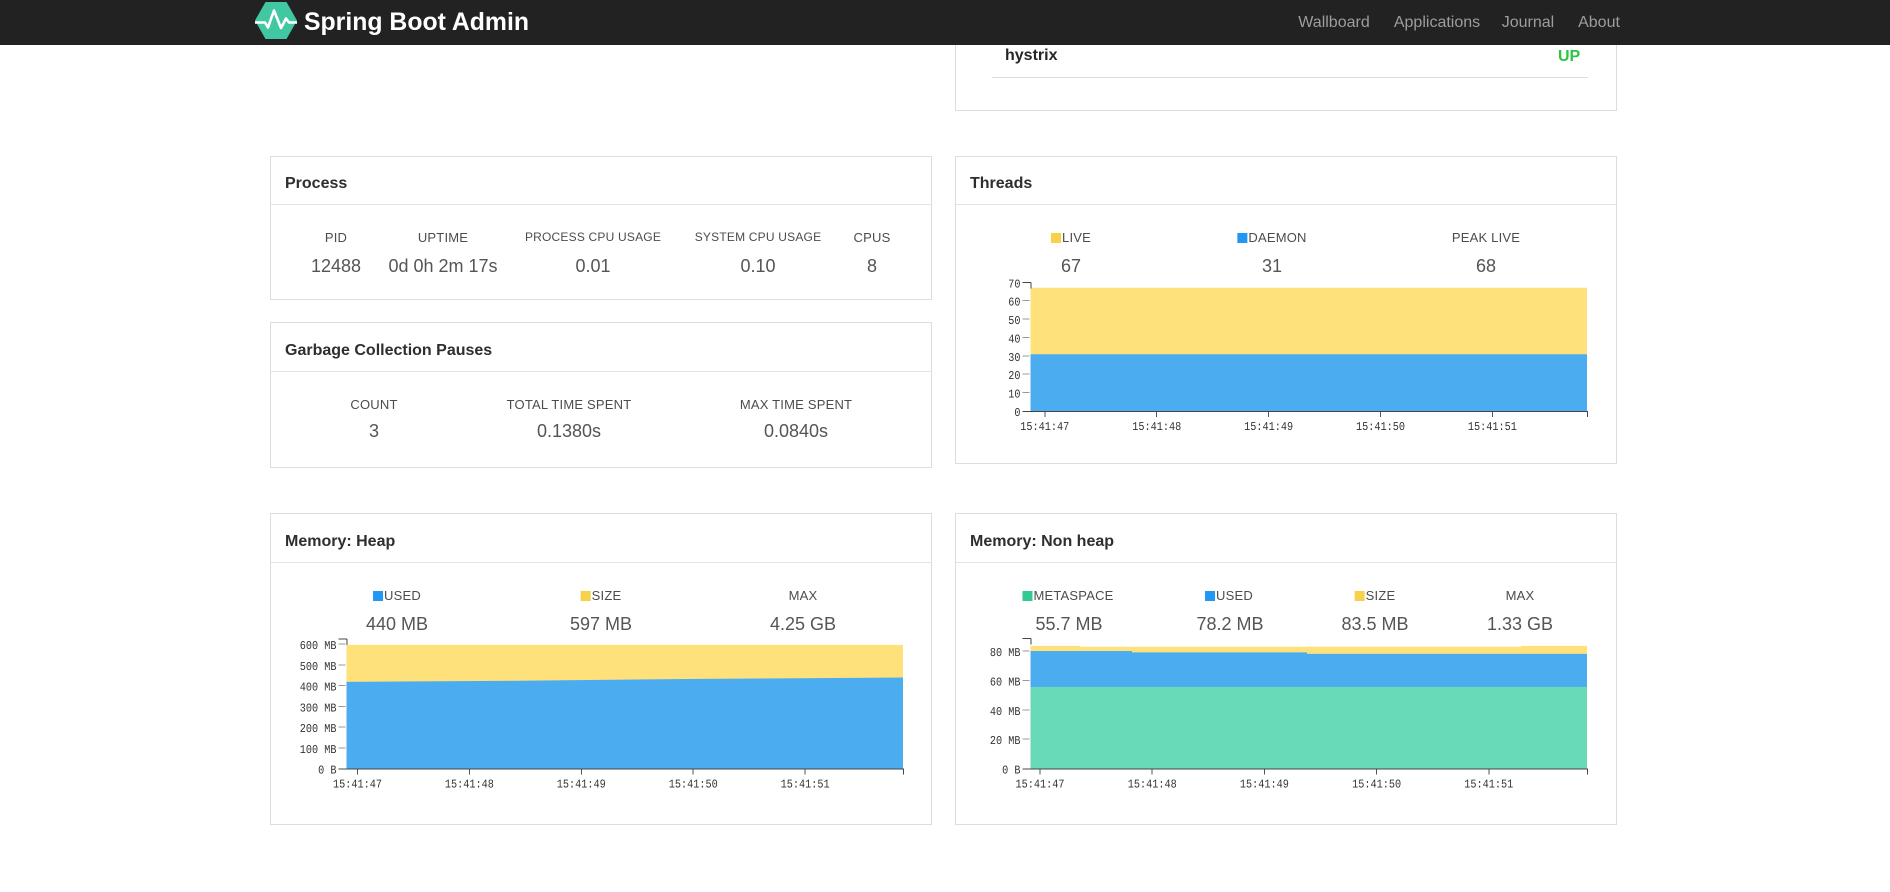 This screenshot has width=1890, height=892. Describe the element at coordinates (1014, 284) in the screenshot. I see `svg-text: 70` at that location.